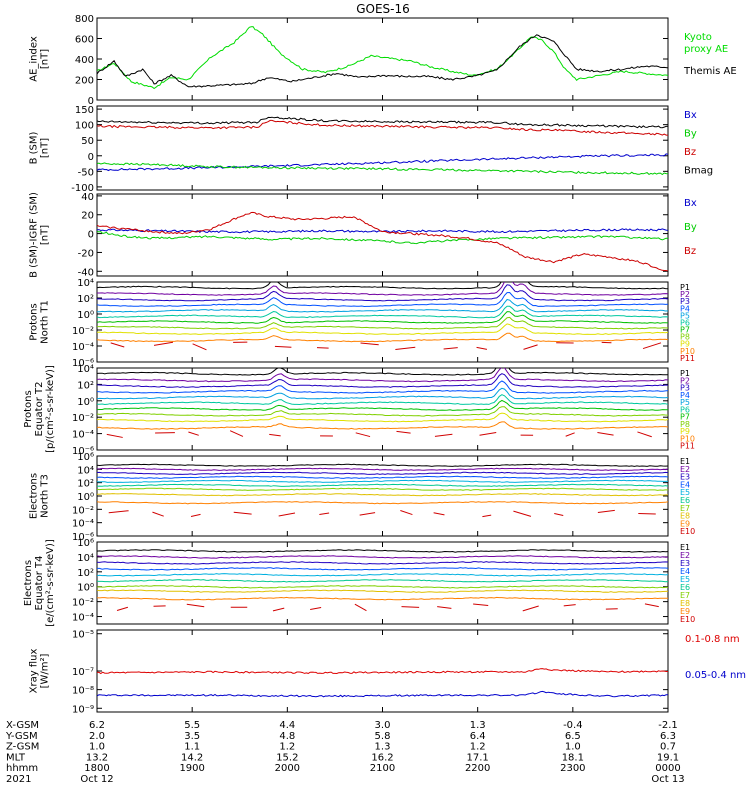  What do you see at coordinates (45, 59) in the screenshot?
I see `y-axis-label: [nT]` at bounding box center [45, 59].